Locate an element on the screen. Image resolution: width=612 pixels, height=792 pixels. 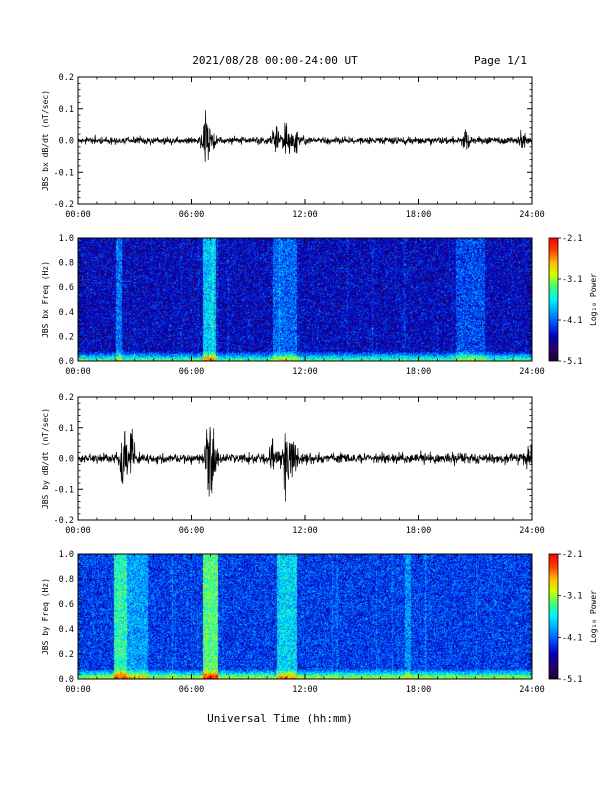
page-indicator: Page 1/1 is located at coordinates (500, 60).